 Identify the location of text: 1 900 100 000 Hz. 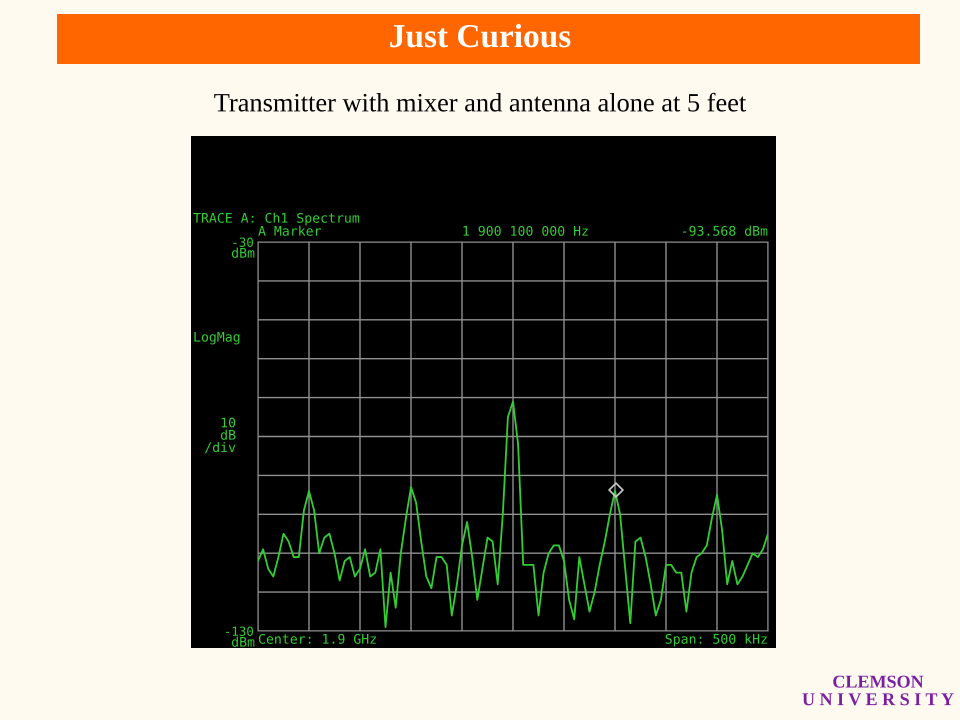
(525, 231).